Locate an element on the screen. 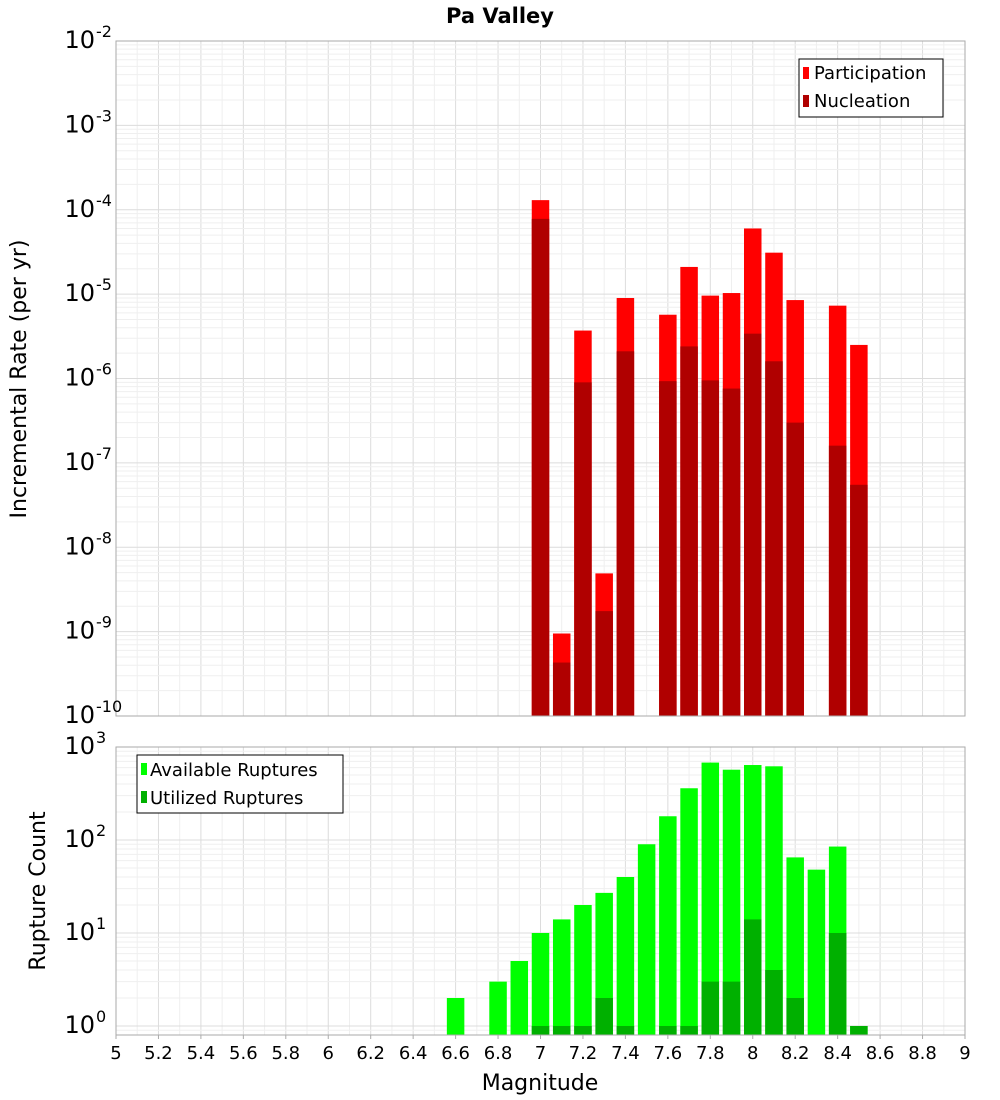  bottom-y-tick: 10 2 is located at coordinates (85, 837).